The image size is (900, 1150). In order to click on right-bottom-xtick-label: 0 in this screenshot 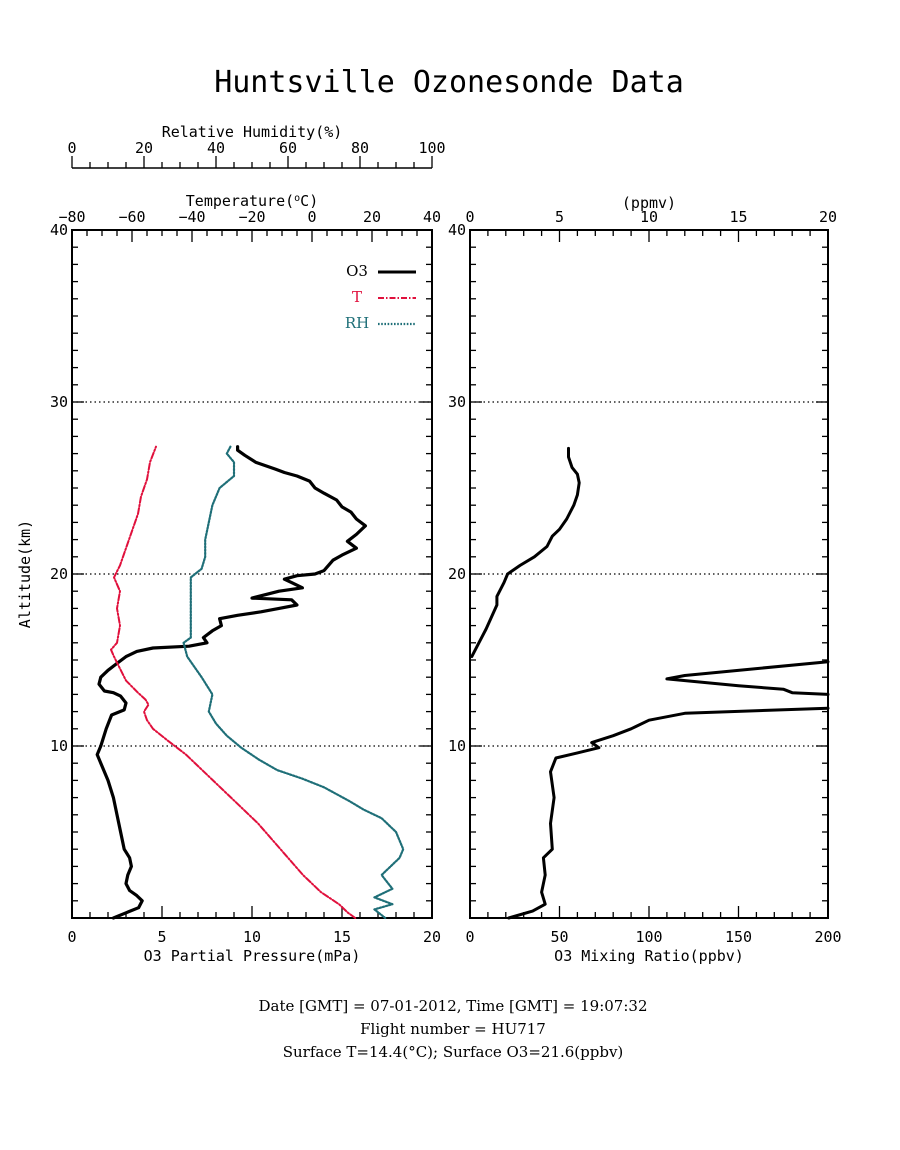, I will do `click(469, 937)`.